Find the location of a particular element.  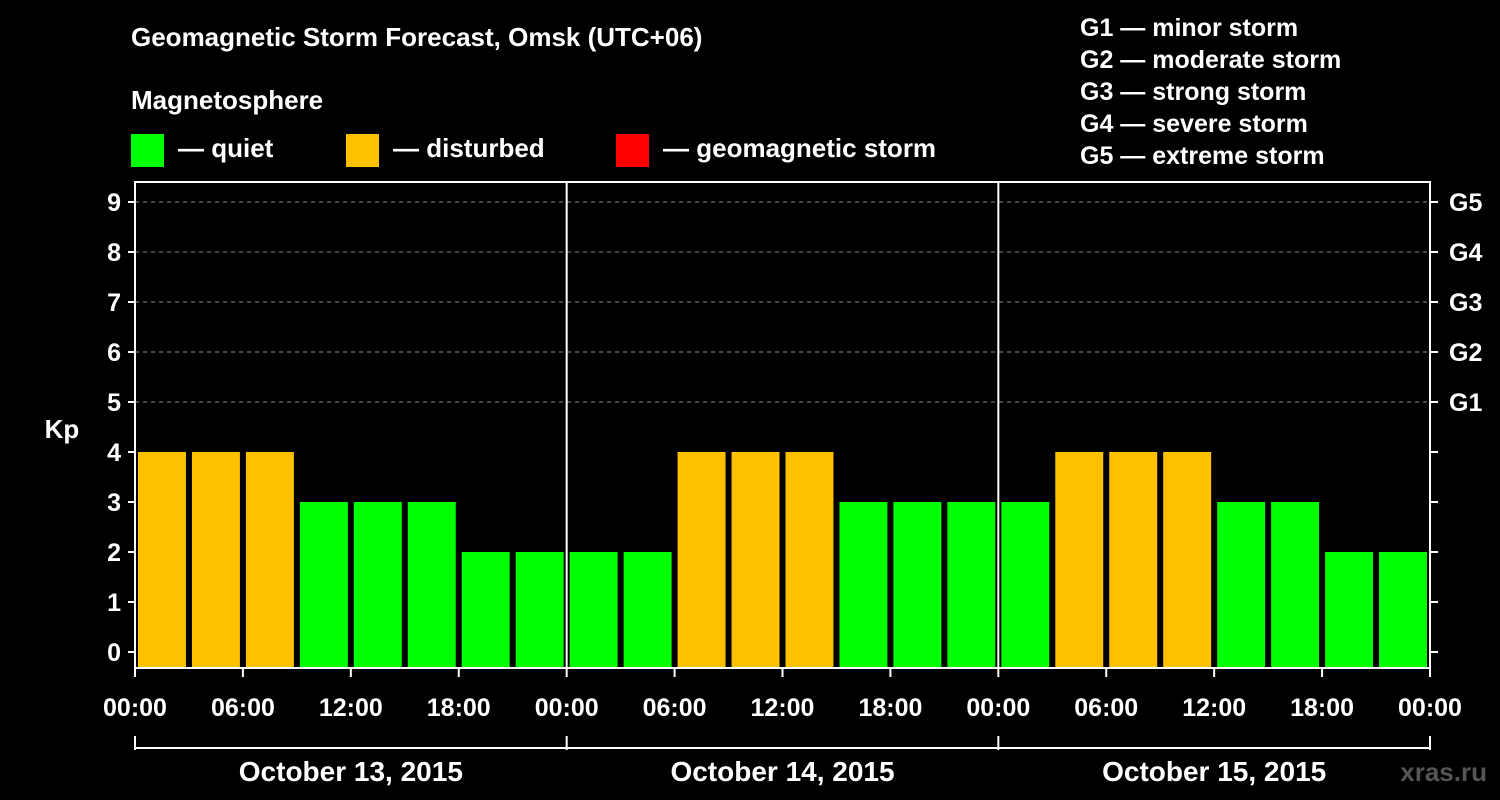

g-scale-item-g2: G2 — moderate storm is located at coordinates (1211, 60).